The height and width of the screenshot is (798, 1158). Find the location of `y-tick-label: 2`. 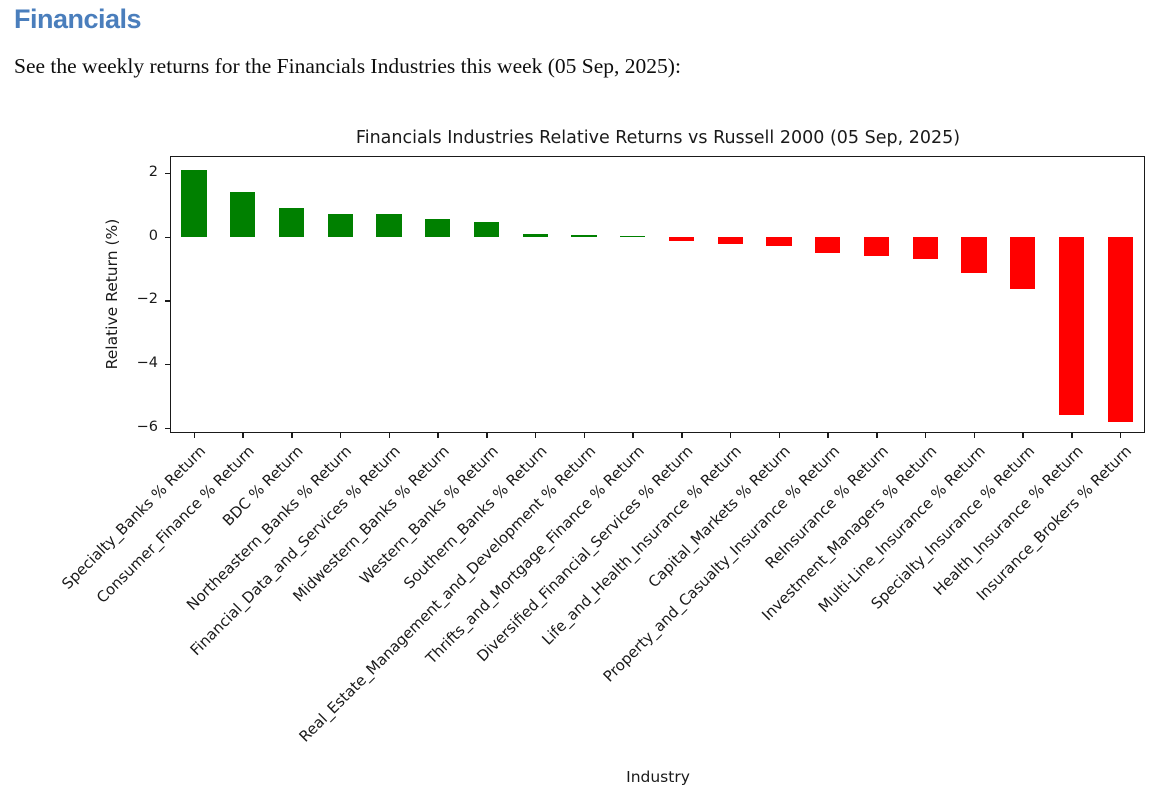

y-tick-label: 2 is located at coordinates (153, 172).